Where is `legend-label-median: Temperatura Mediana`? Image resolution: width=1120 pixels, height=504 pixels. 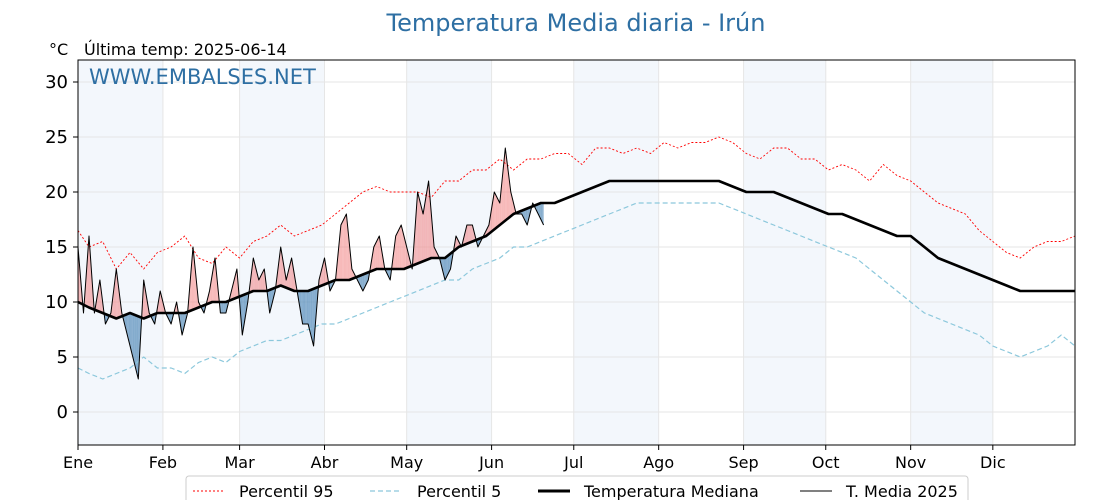 legend-label-median: Temperatura Mediana is located at coordinates (671, 491).